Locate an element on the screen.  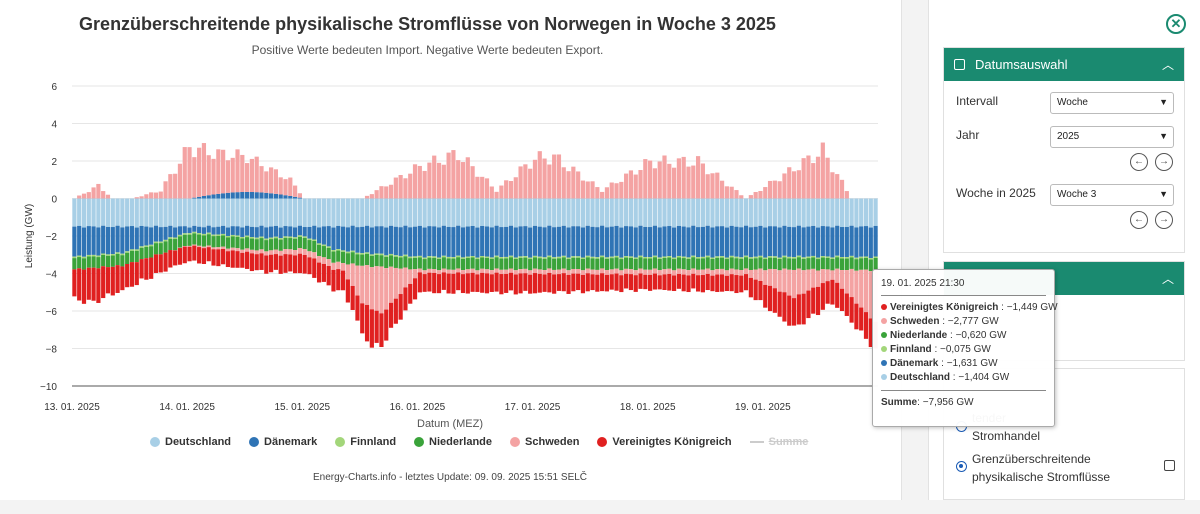
week-prev-button: ← is located at coordinates (1139, 220).